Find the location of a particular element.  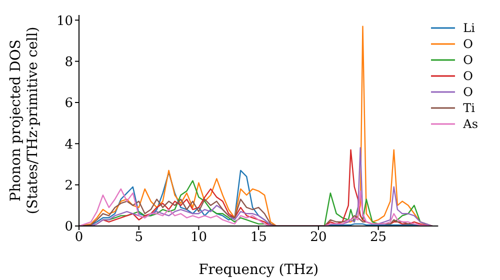

y-tick-label: 6 is located at coordinates (68, 104).